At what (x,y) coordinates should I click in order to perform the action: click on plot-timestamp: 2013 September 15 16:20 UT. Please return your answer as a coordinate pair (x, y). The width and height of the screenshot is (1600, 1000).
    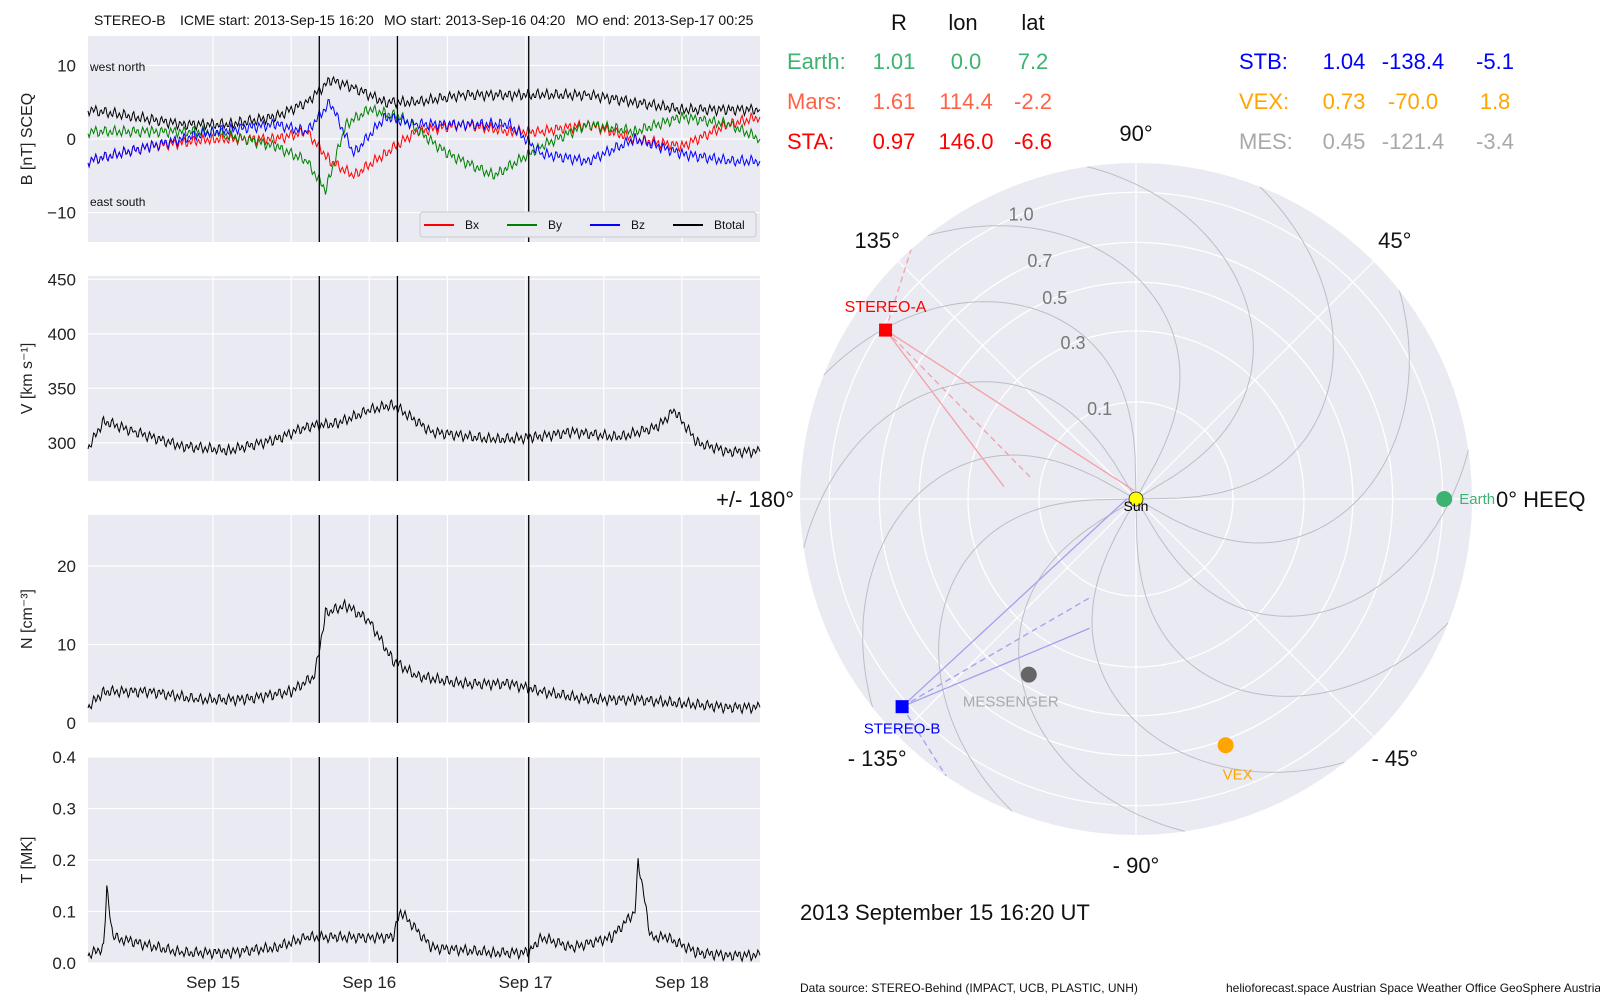
    Looking at the image, I should click on (945, 912).